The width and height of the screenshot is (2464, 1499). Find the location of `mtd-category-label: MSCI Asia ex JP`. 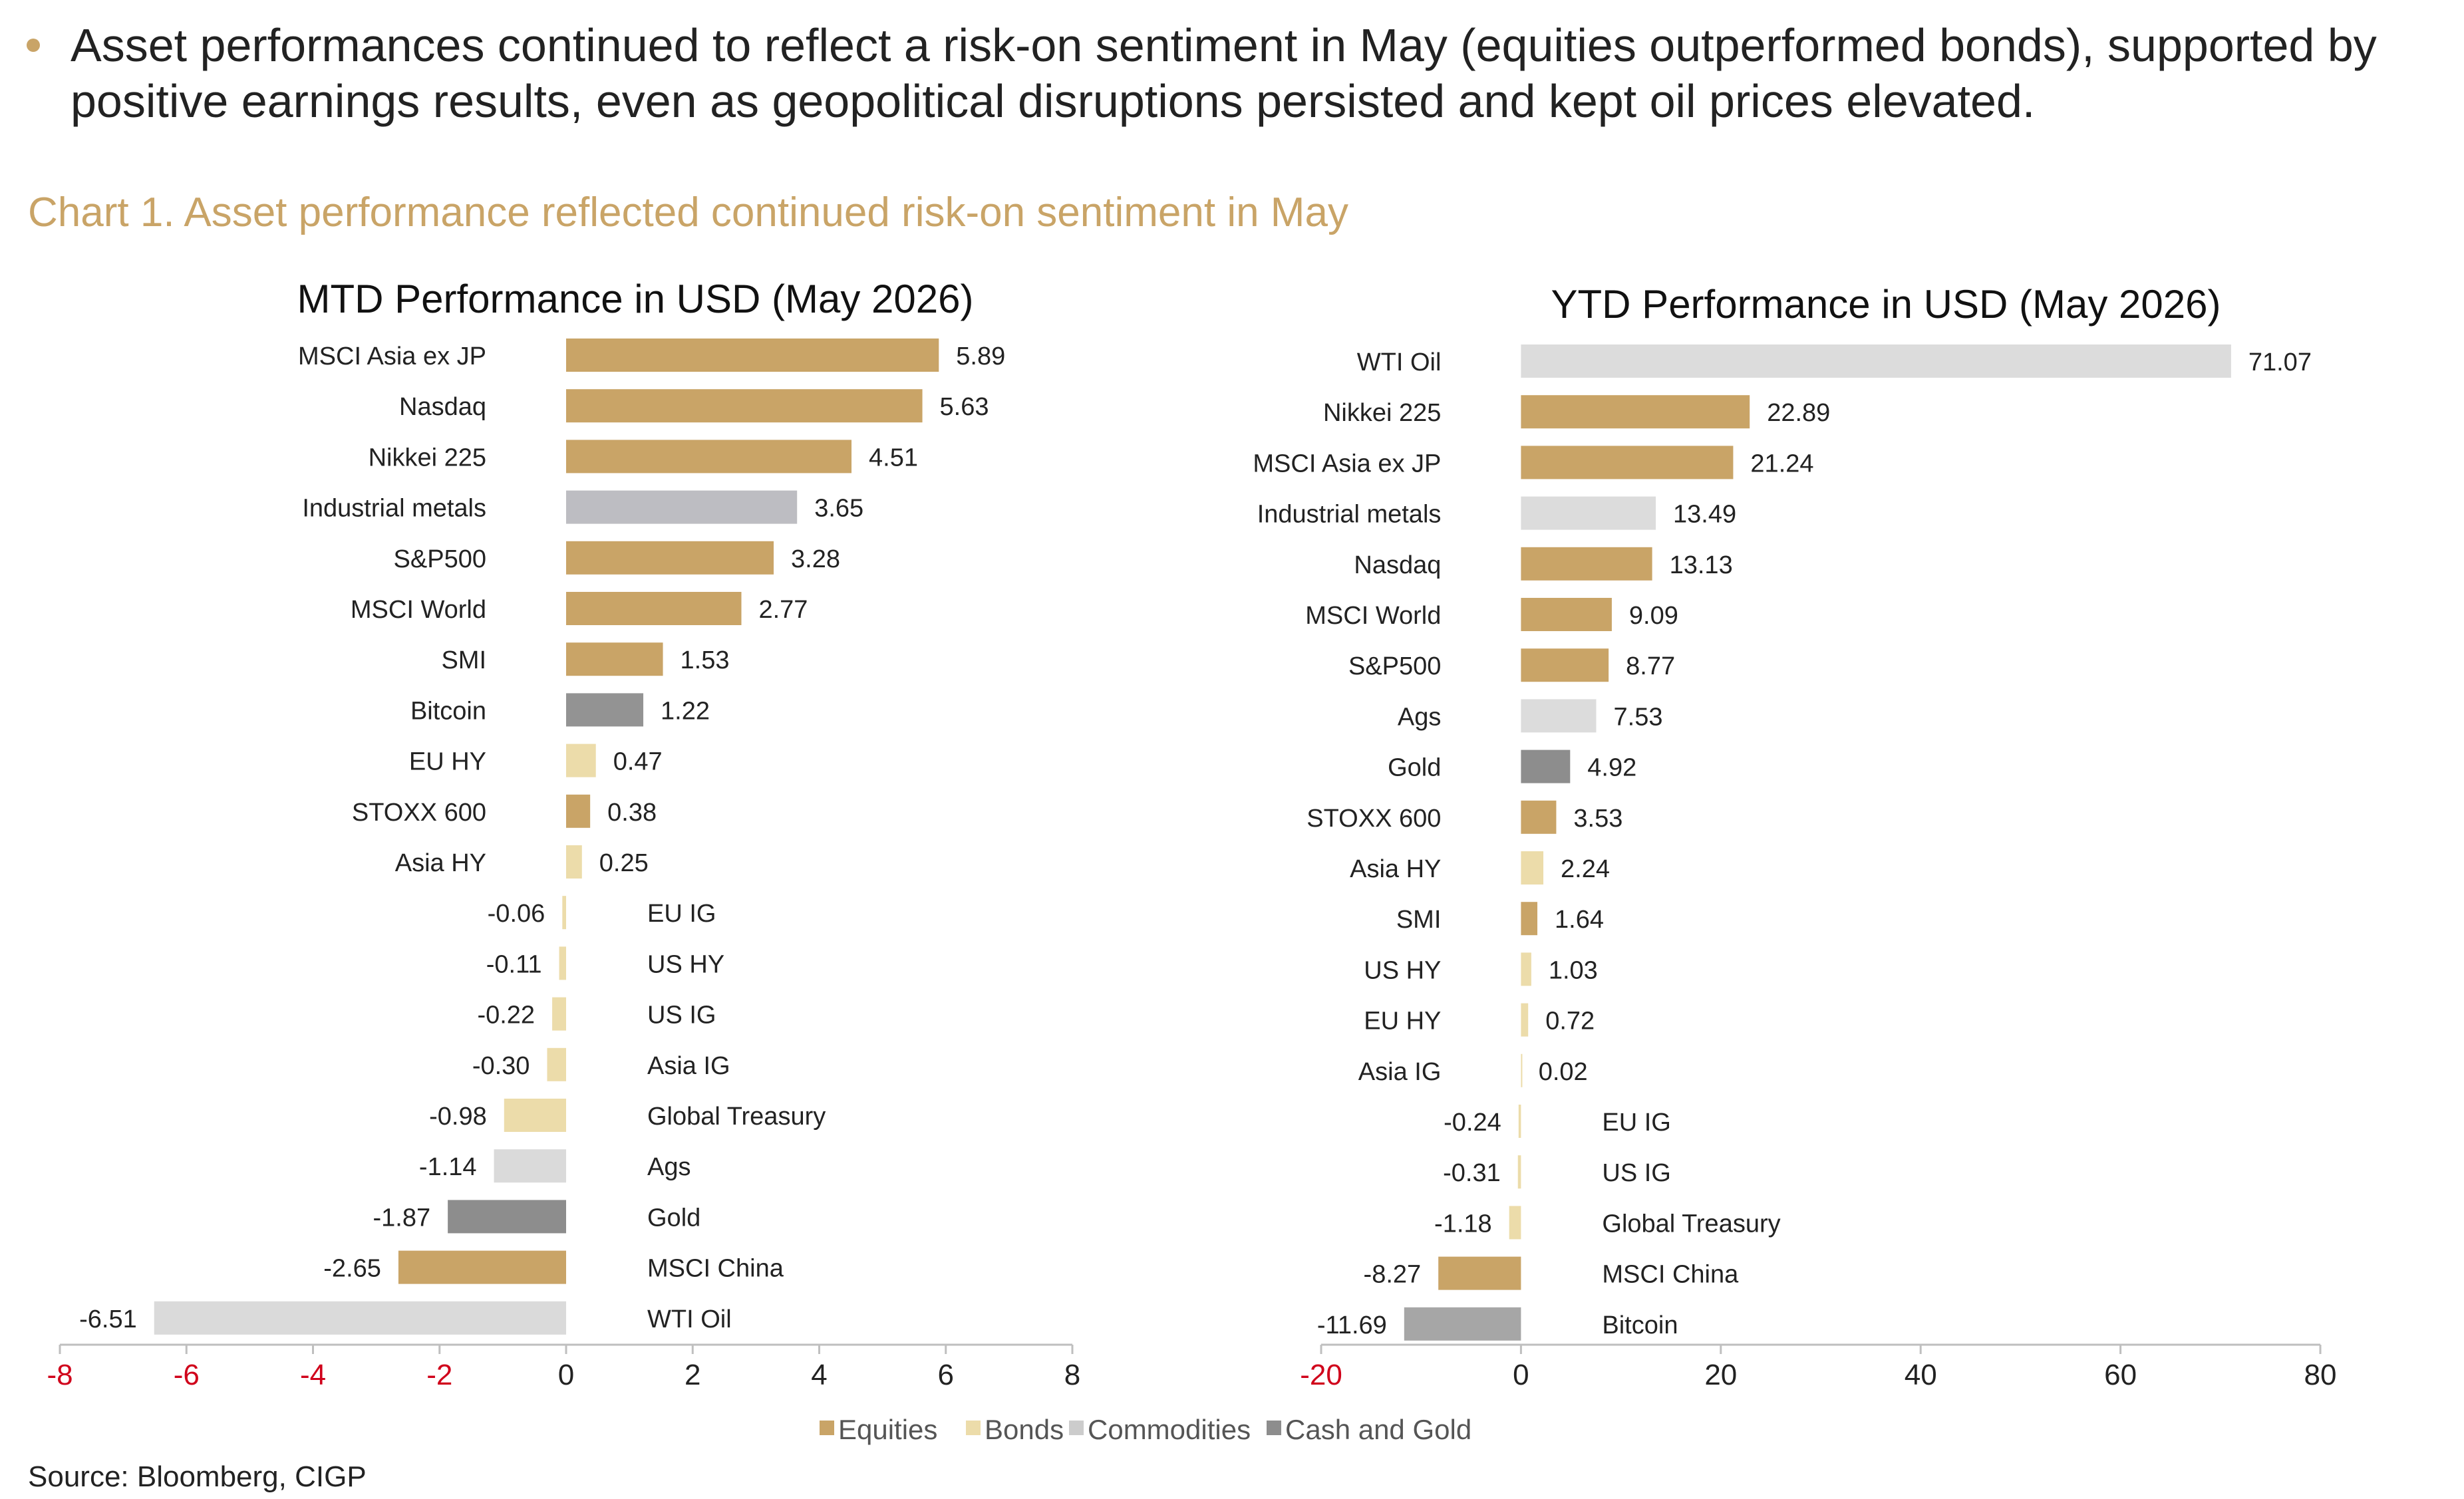

mtd-category-label: MSCI Asia ex JP is located at coordinates (392, 356).